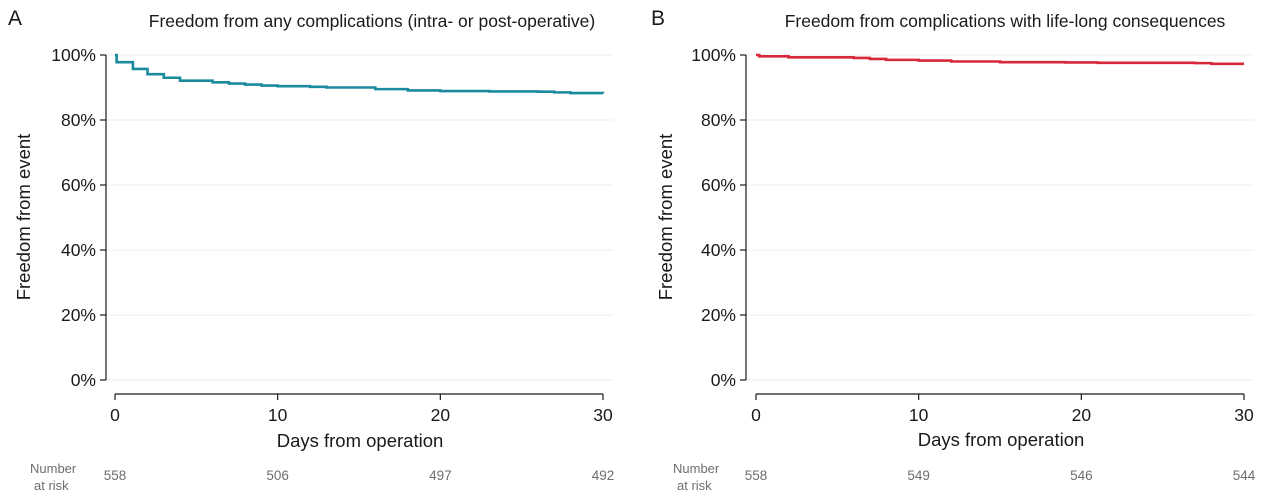  I want to click on x-tick-label-b-0: 0, so click(756, 415).